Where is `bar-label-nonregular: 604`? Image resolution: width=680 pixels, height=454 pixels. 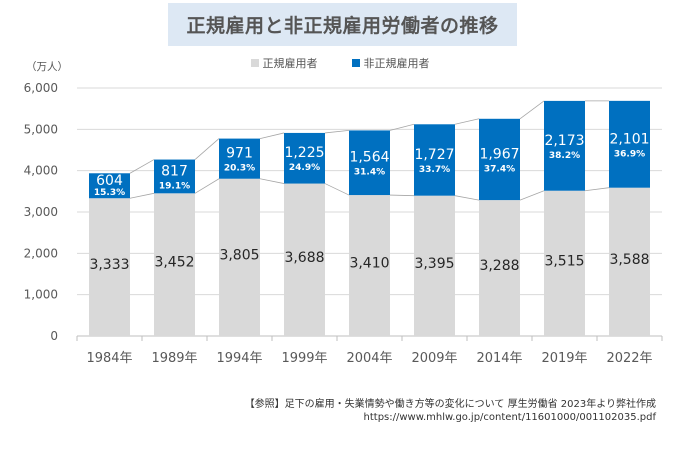 bar-label-nonregular: 604 is located at coordinates (109, 181).